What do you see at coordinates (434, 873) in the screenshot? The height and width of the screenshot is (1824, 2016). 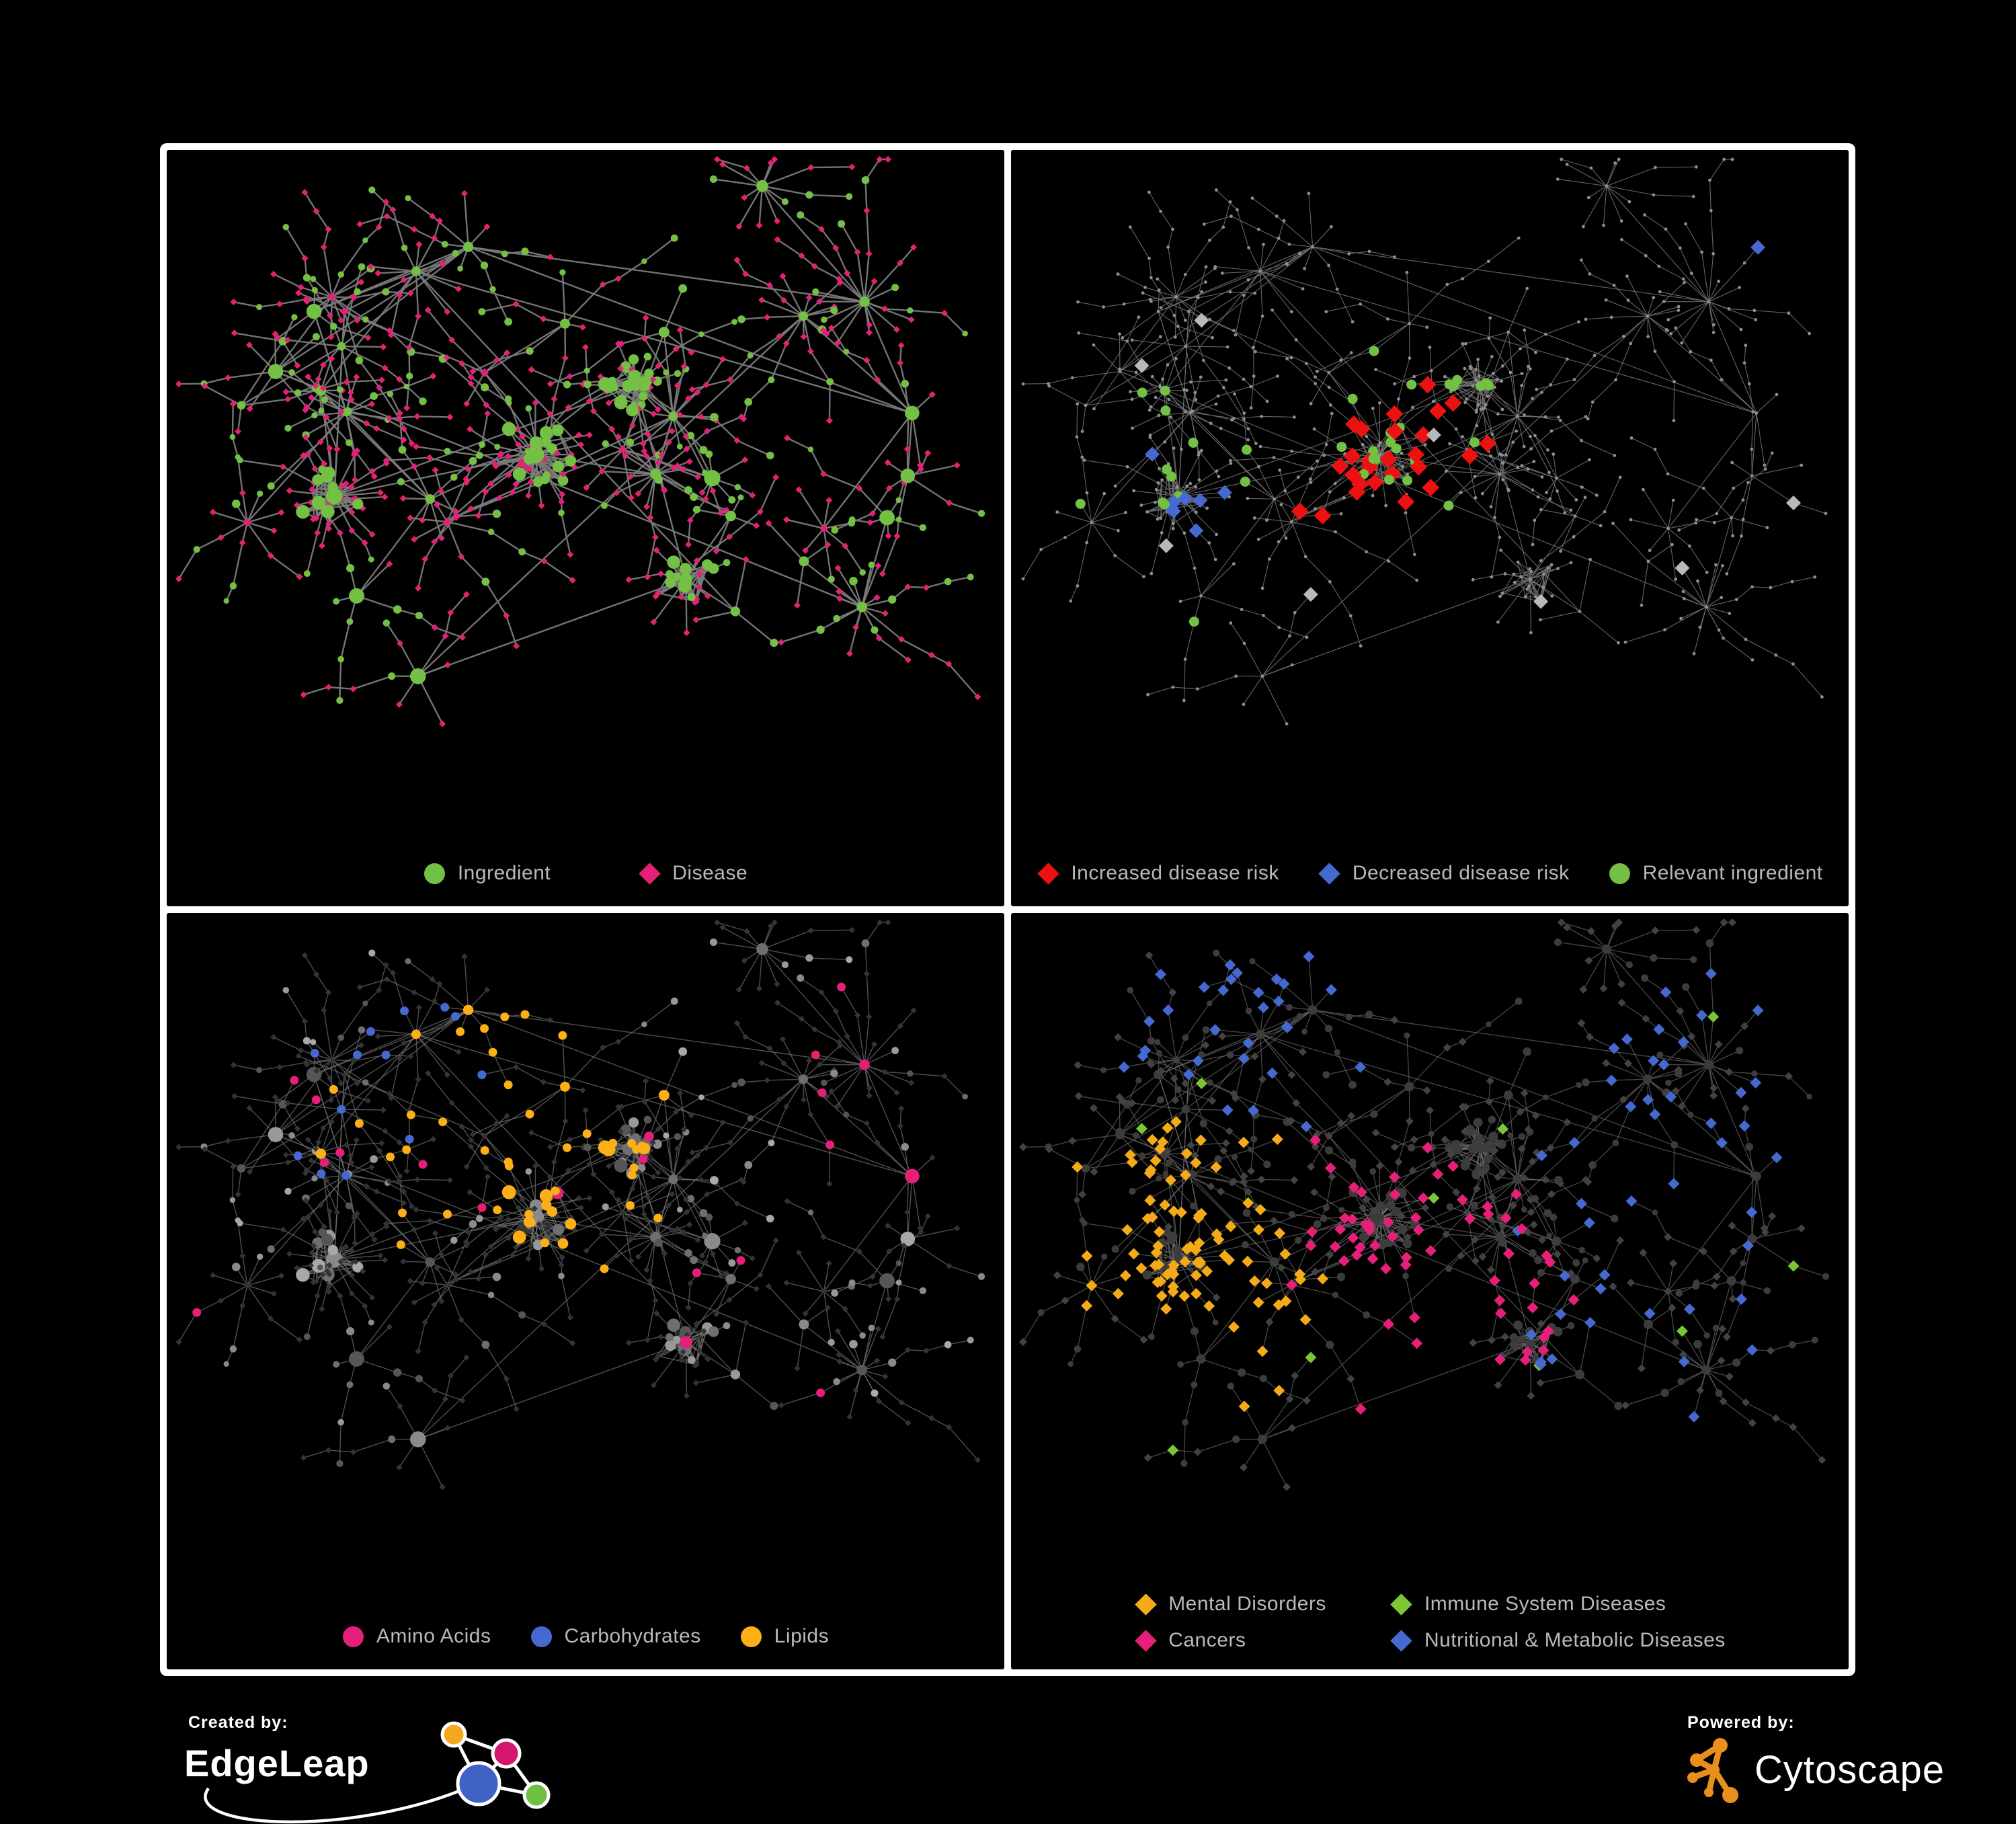 I see `legend-marker-circle-ingredient` at bounding box center [434, 873].